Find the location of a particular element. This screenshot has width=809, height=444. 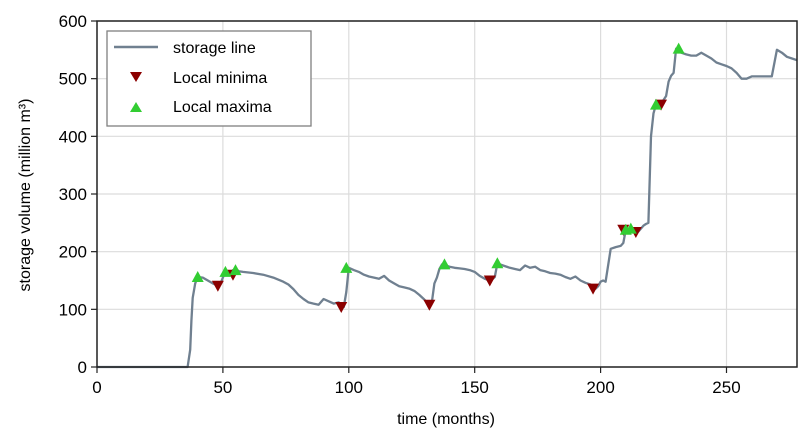

legend: storage line Local minima Local maxima is located at coordinates (209, 78).